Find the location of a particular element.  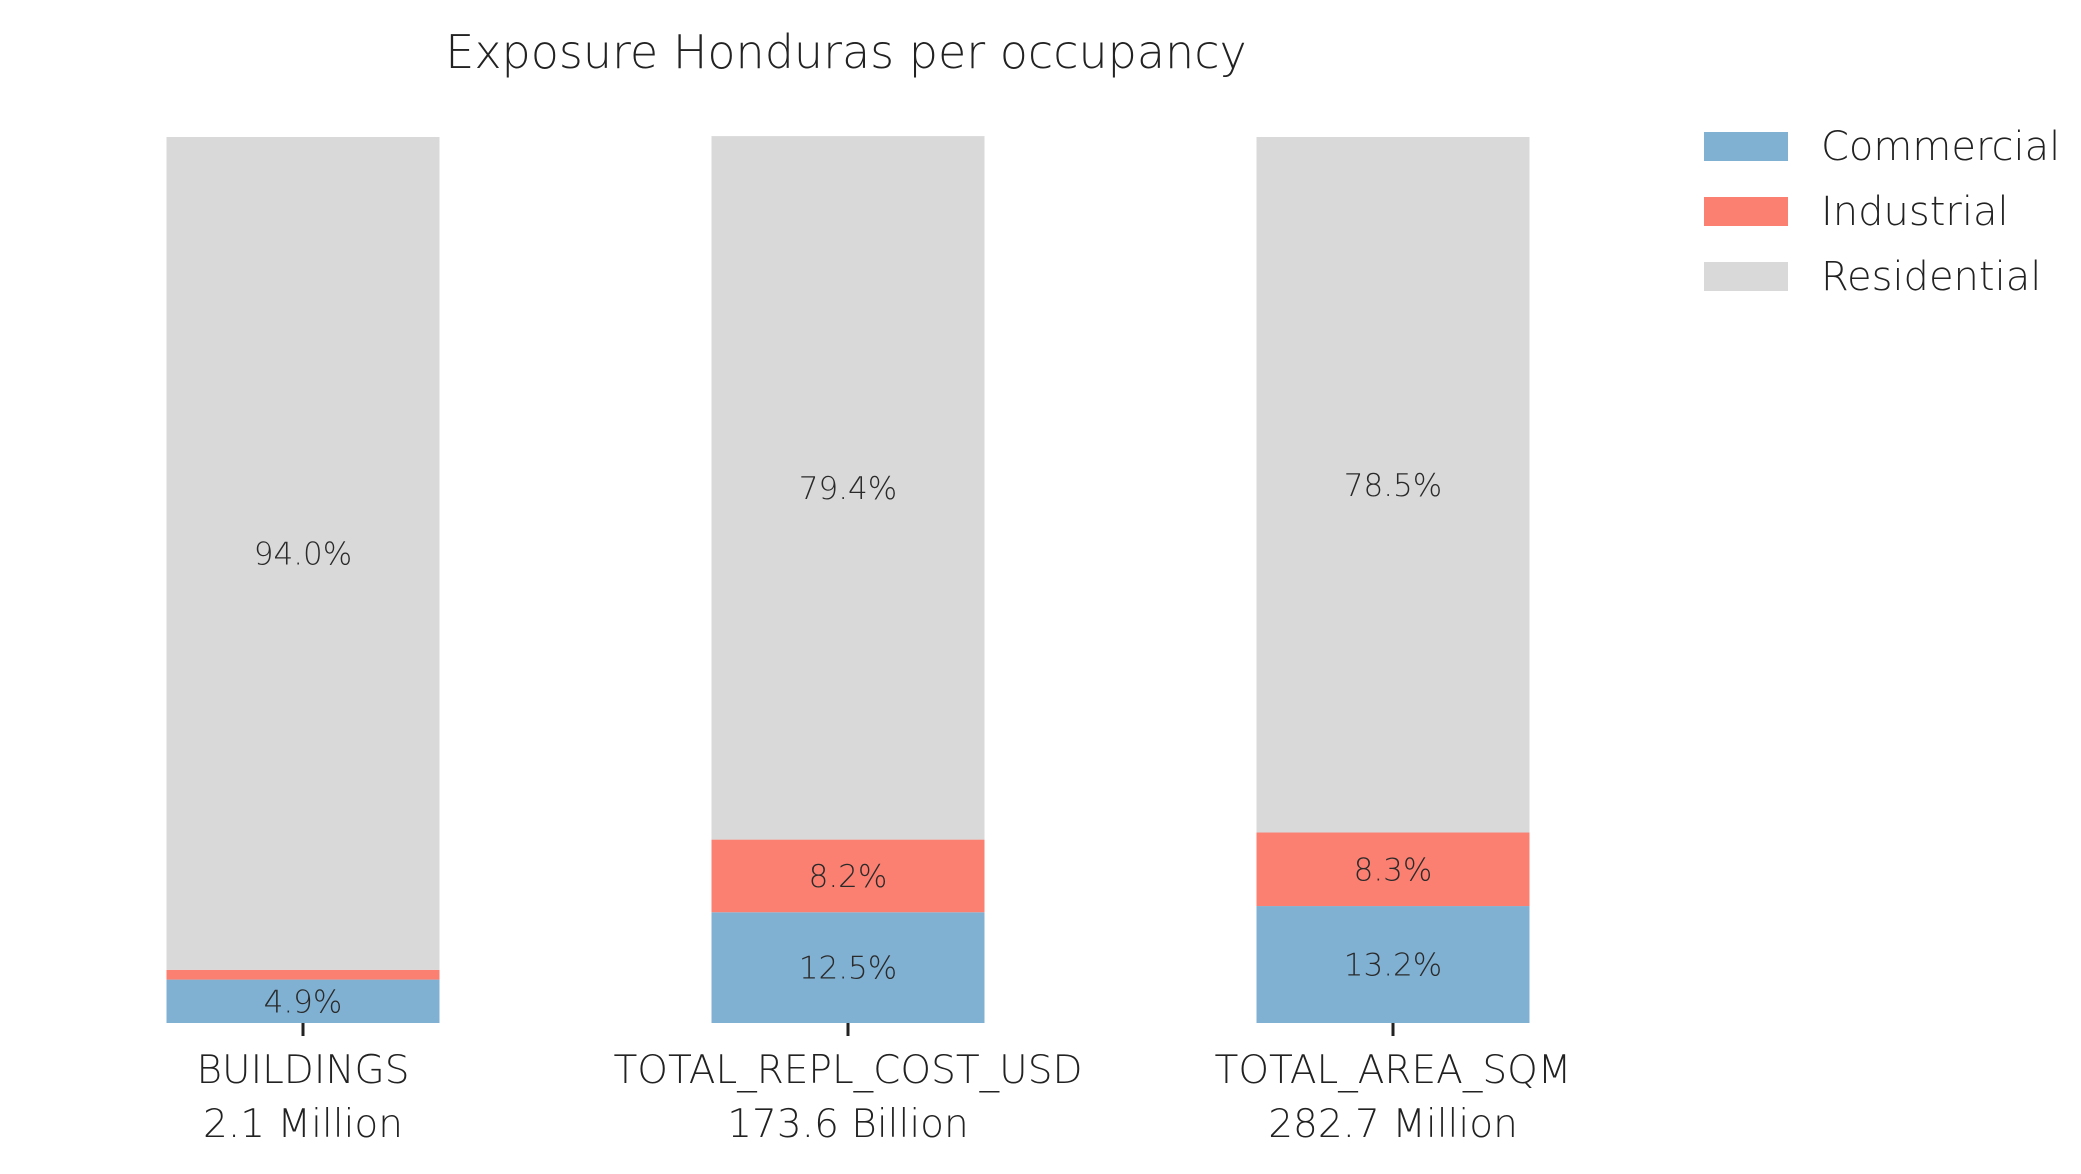

legend-swatch-commercial is located at coordinates (1746, 146).